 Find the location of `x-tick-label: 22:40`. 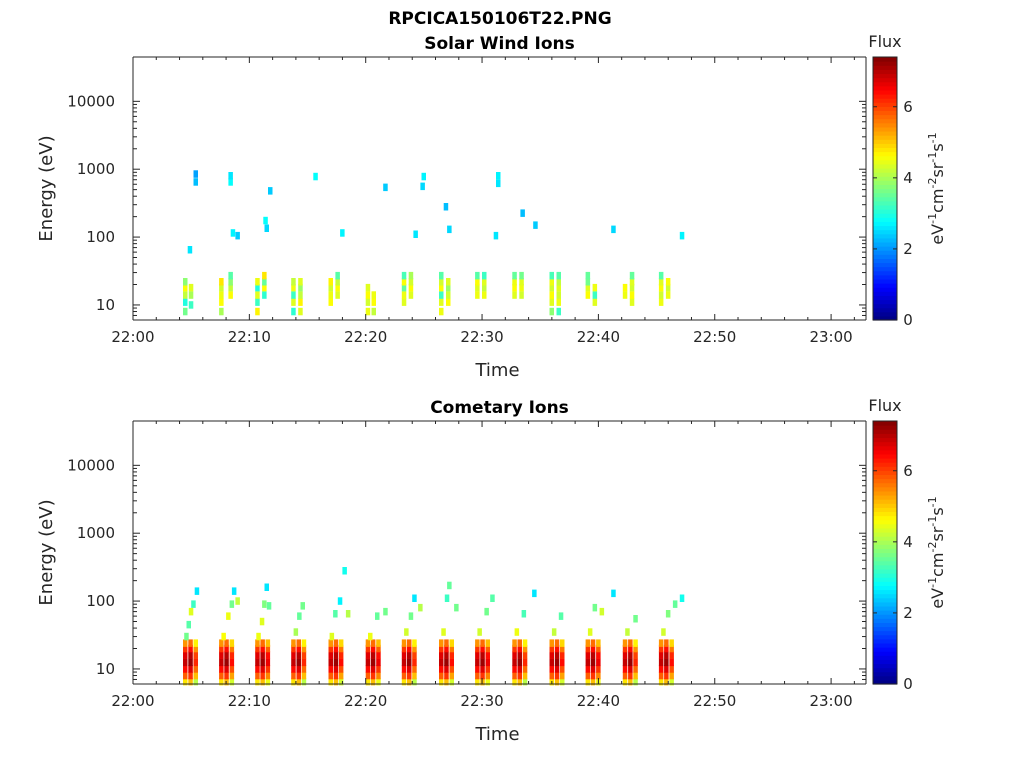

x-tick-label: 22:40 is located at coordinates (598, 701).